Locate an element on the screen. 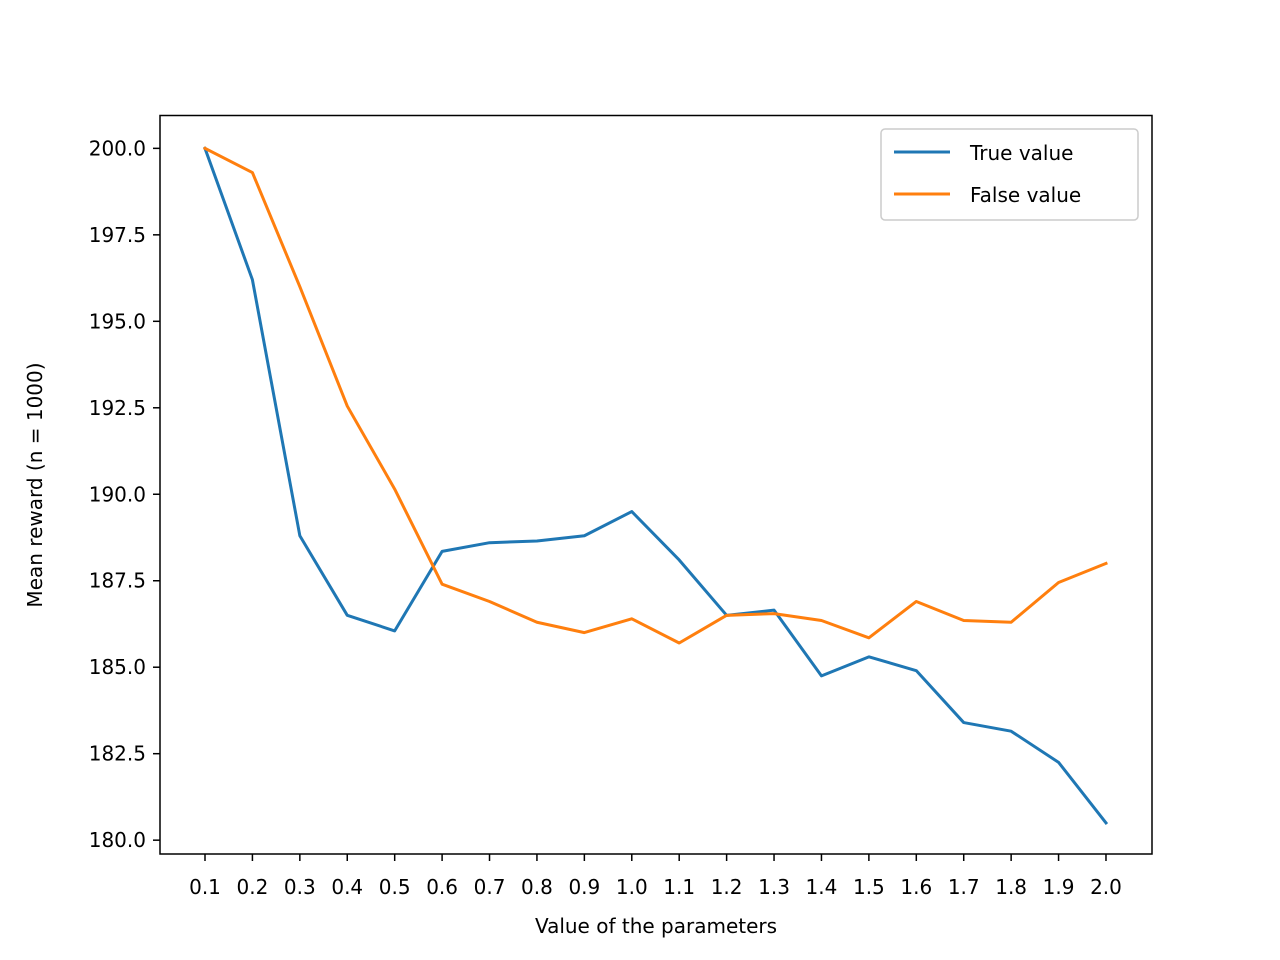 This screenshot has height=960, width=1280. y-tick-label: 185.0 is located at coordinates (117, 667).